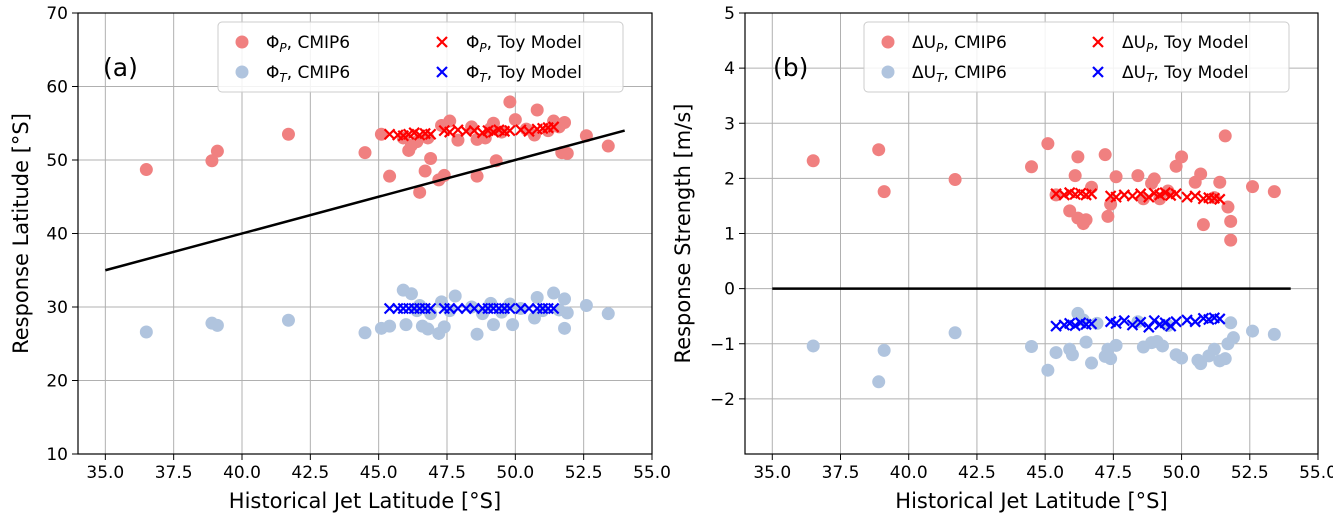 The width and height of the screenshot is (1333, 522). I want to click on legend-item: ΦT, CMIP6, so click(292, 74).